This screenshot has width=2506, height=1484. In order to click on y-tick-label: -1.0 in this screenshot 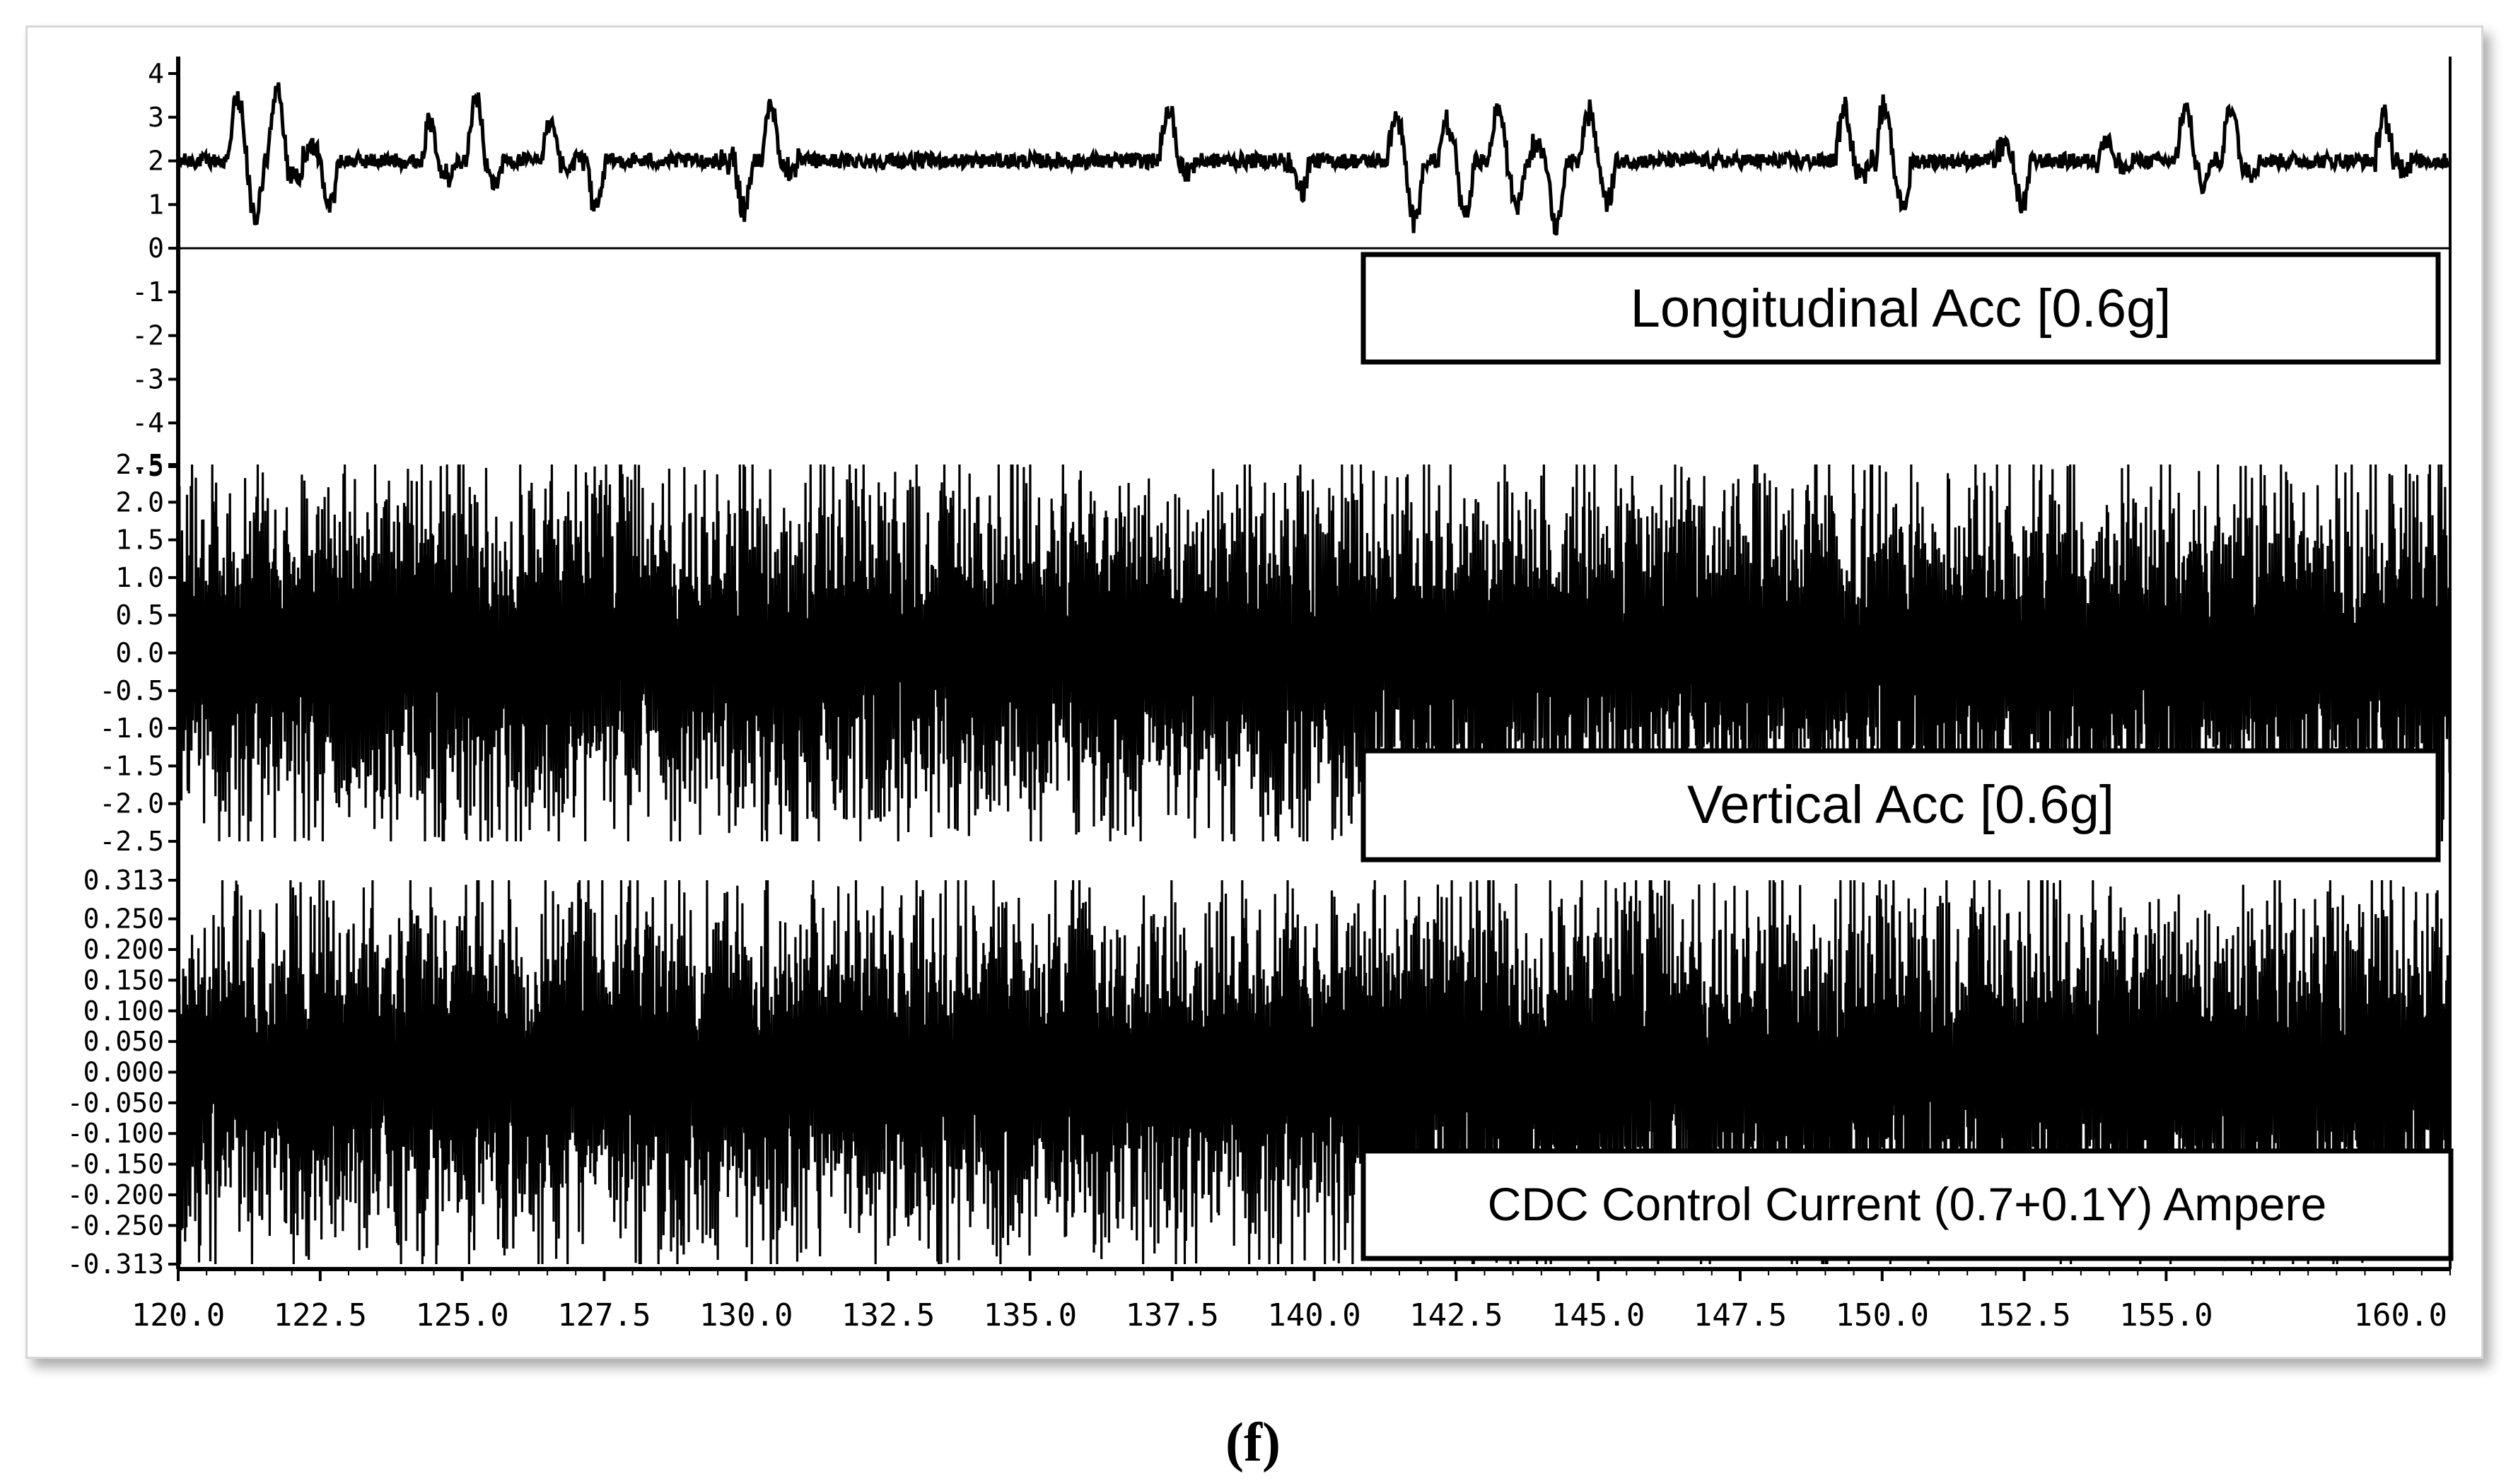, I will do `click(131, 728)`.